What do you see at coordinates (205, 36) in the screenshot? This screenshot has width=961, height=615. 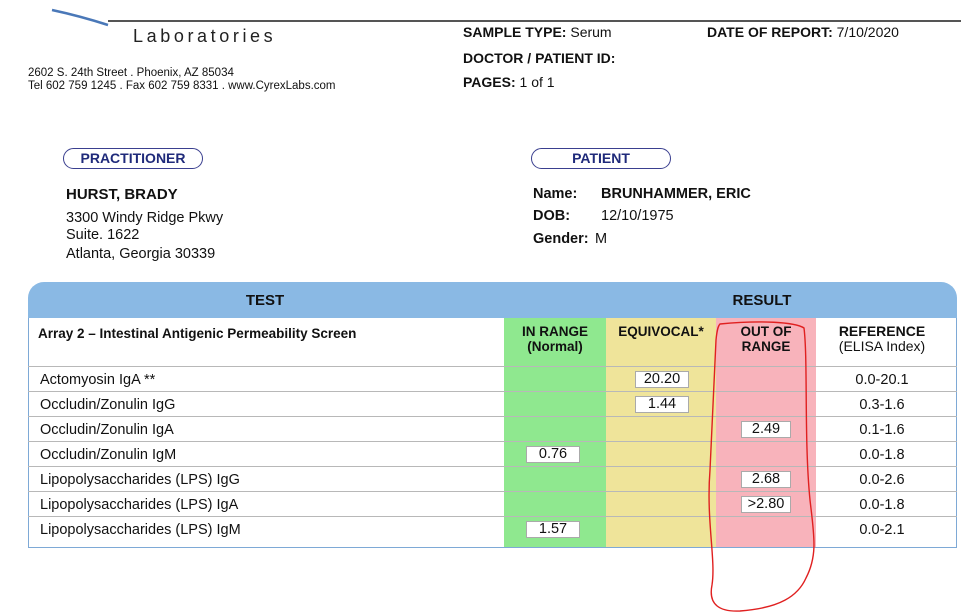 I see `lab-name: Laboratories` at bounding box center [205, 36].